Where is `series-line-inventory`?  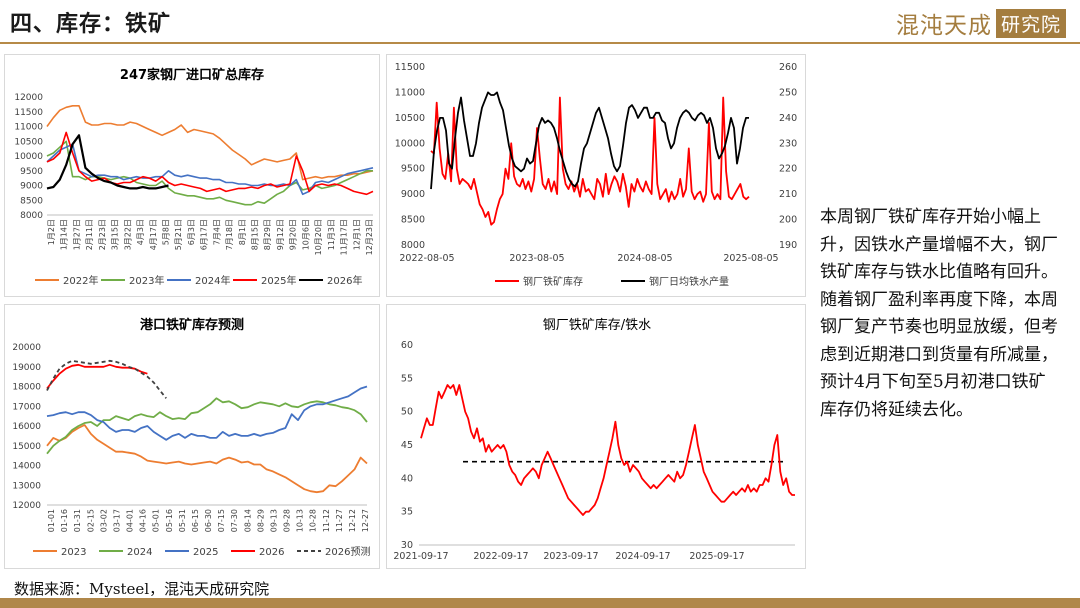 series-line-inventory is located at coordinates (590, 161).